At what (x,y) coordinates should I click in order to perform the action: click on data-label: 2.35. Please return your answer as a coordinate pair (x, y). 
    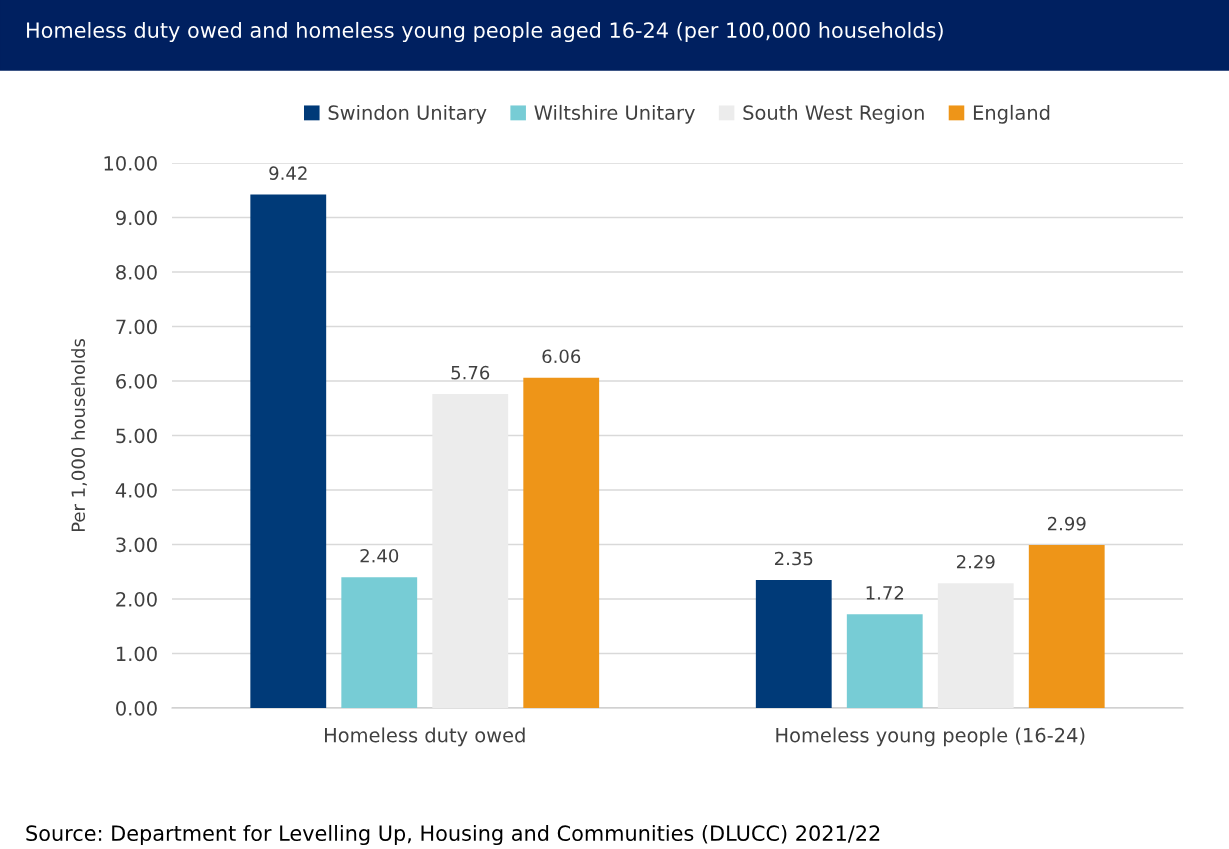
    Looking at the image, I should click on (793, 558).